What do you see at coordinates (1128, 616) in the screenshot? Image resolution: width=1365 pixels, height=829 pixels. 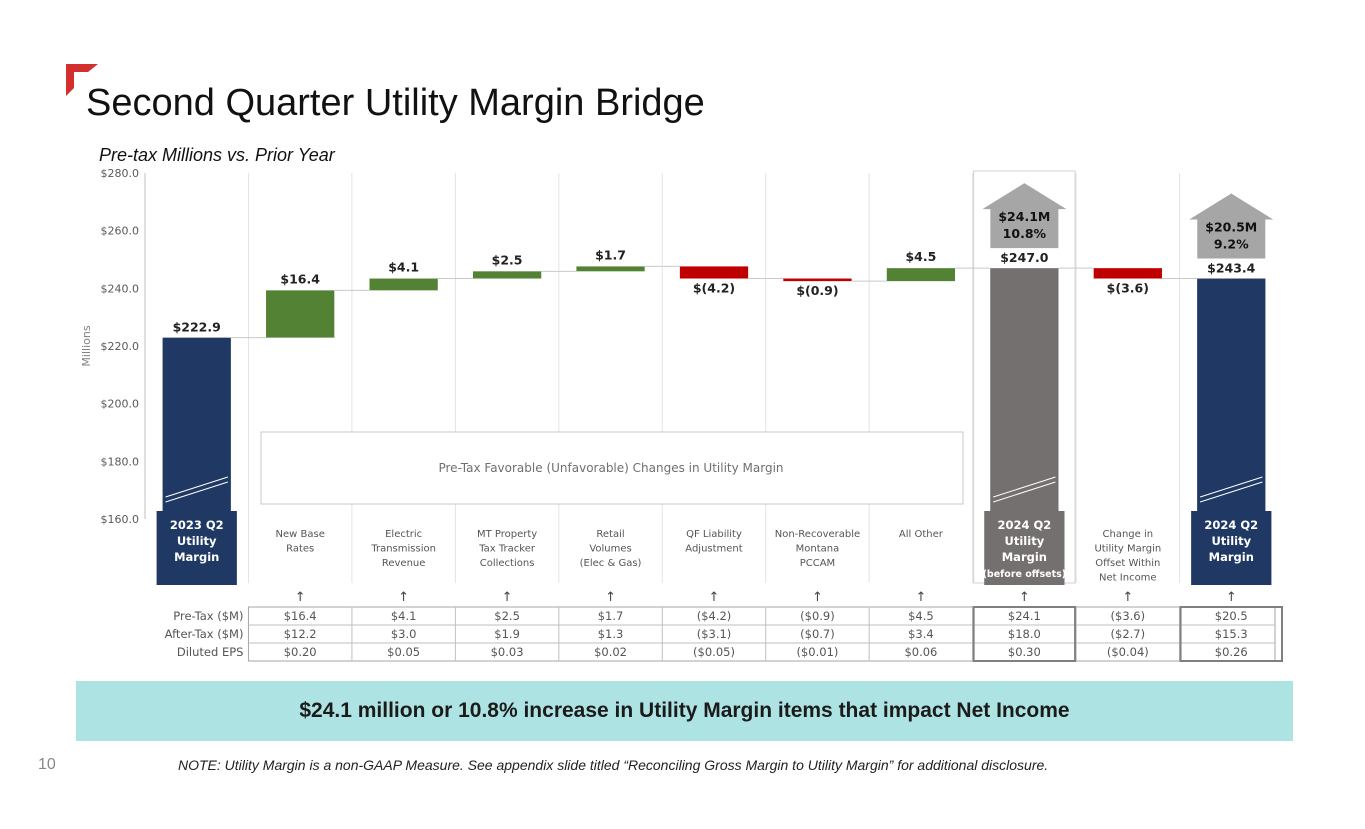 I see `table-cell: ($3.6)` at bounding box center [1128, 616].